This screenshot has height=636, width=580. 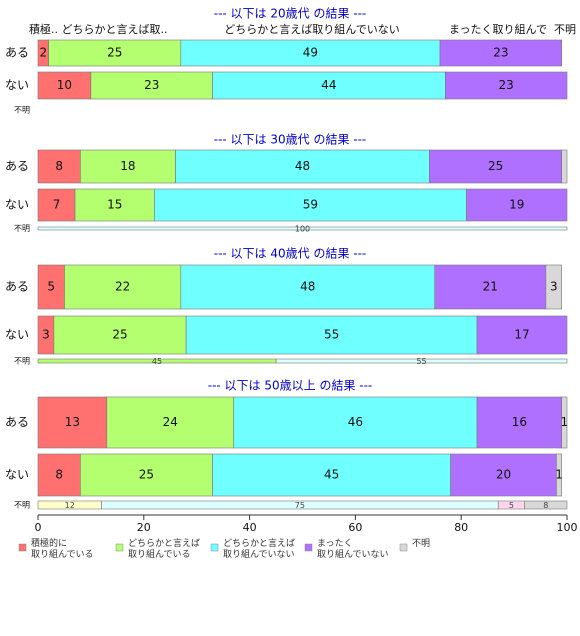 What do you see at coordinates (461, 527) in the screenshot?
I see `x-tick-label: 80` at bounding box center [461, 527].